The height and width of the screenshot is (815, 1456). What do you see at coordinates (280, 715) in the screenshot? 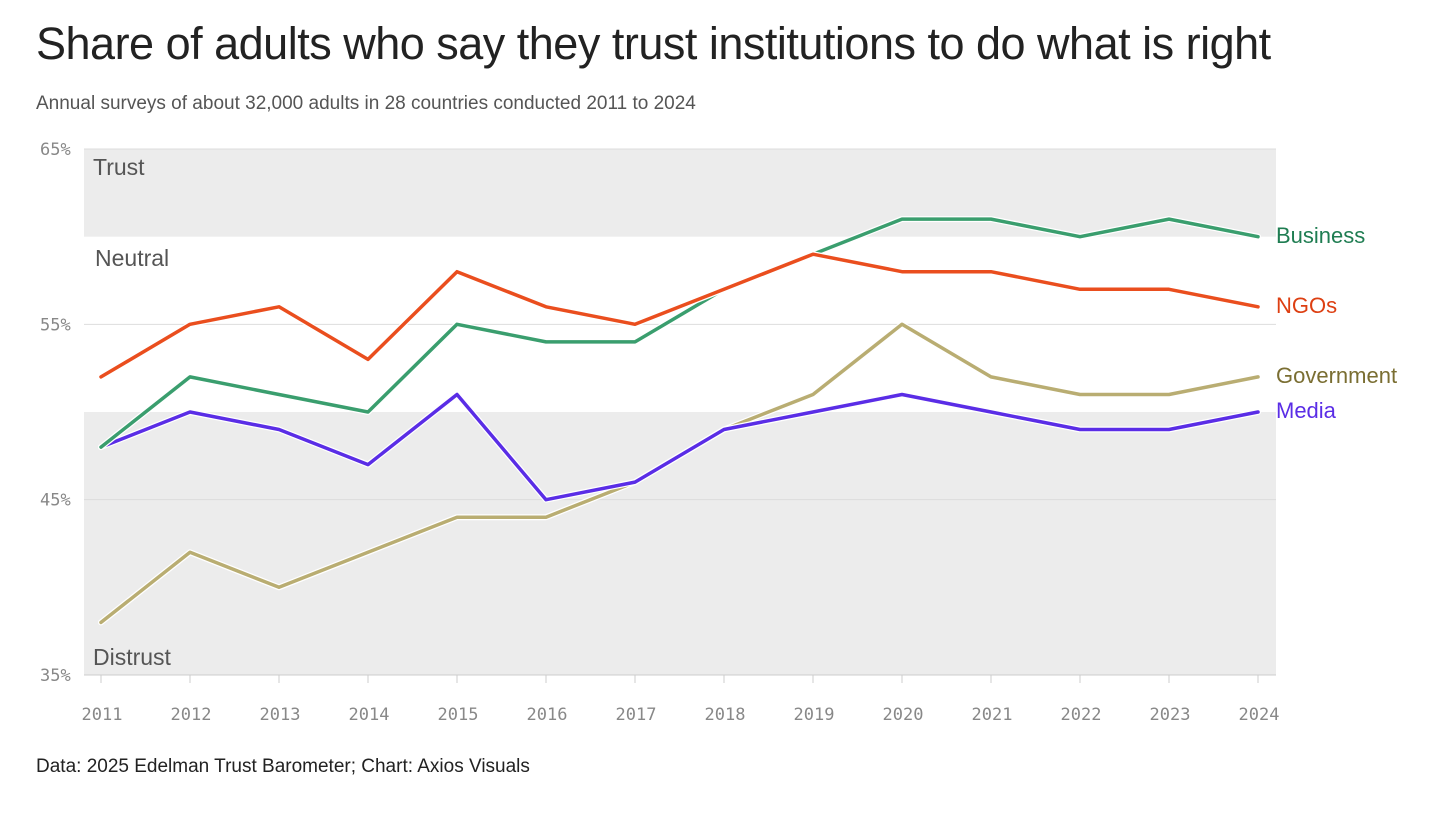
I see `x-tick-label: 2013` at bounding box center [280, 715].